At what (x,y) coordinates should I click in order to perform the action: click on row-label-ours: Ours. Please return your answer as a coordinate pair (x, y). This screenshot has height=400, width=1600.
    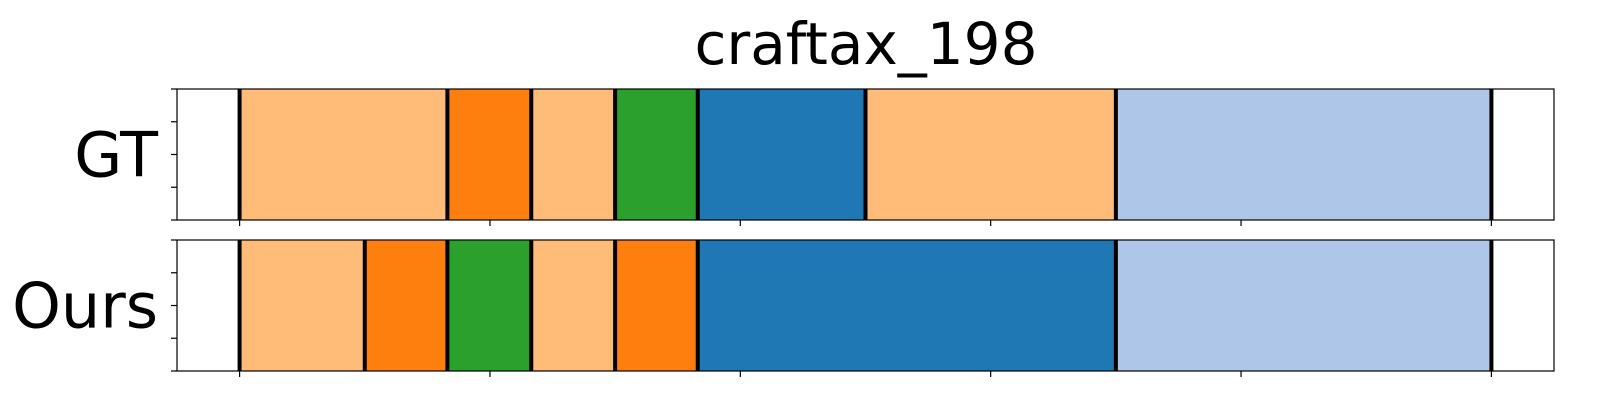
    Looking at the image, I should click on (85, 306).